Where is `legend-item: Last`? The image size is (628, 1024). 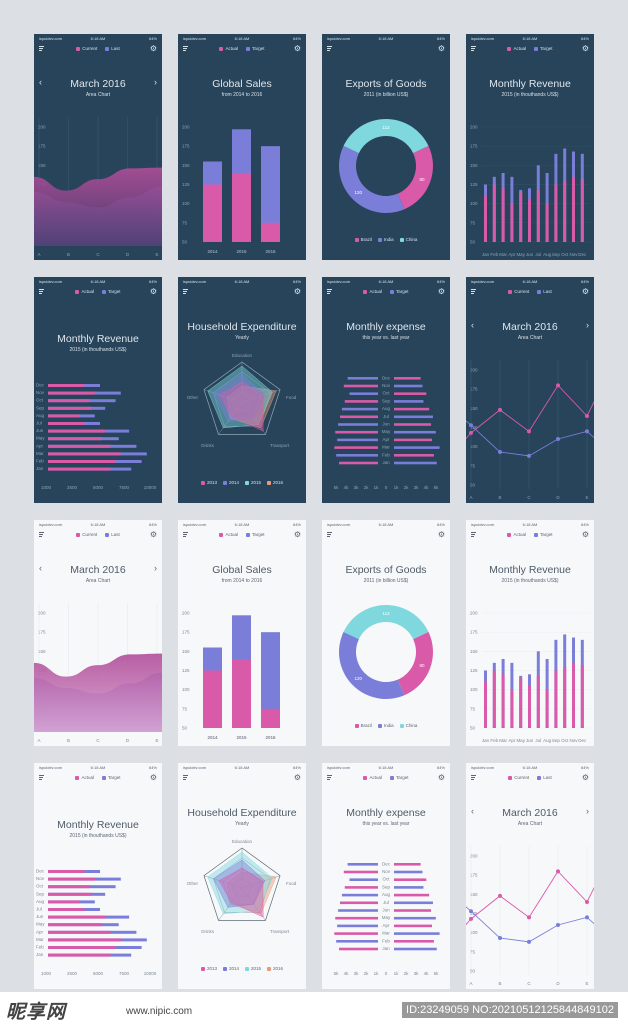
legend-item: Last is located at coordinates (544, 291).